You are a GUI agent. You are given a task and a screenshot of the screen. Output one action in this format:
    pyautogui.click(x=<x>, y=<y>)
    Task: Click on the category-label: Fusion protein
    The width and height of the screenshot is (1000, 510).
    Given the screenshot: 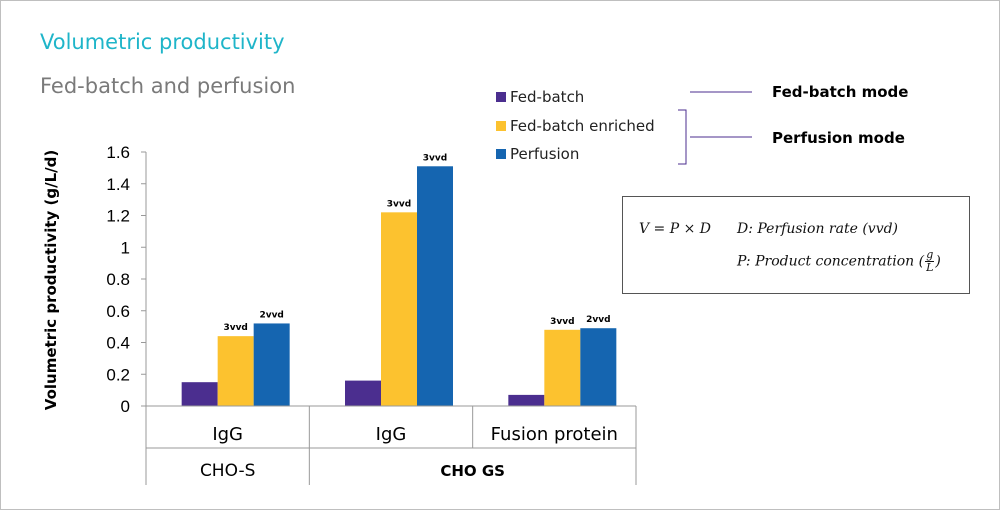 What is the action you would take?
    pyautogui.click(x=554, y=434)
    